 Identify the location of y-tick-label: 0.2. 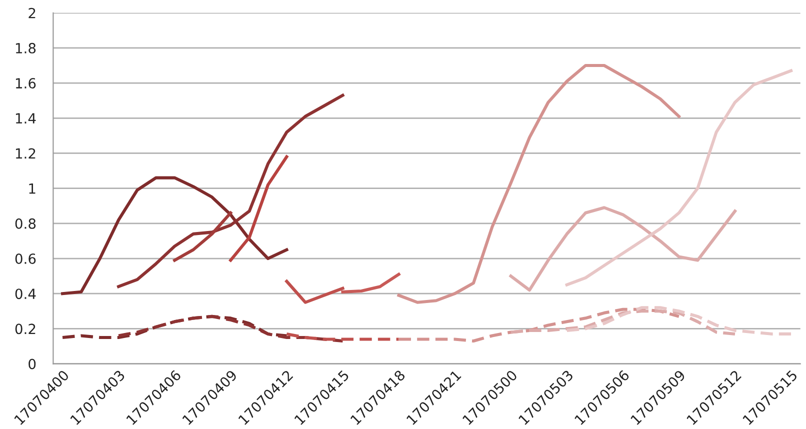
(25, 329).